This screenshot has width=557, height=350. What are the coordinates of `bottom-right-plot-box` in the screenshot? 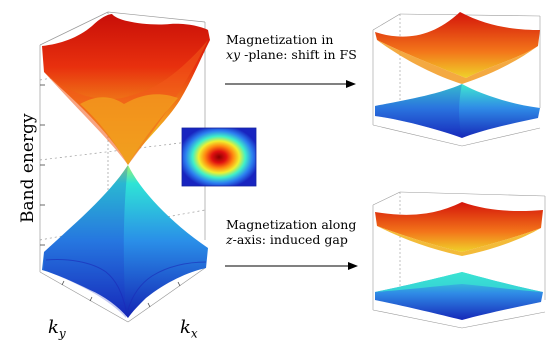 It's located at (459, 260).